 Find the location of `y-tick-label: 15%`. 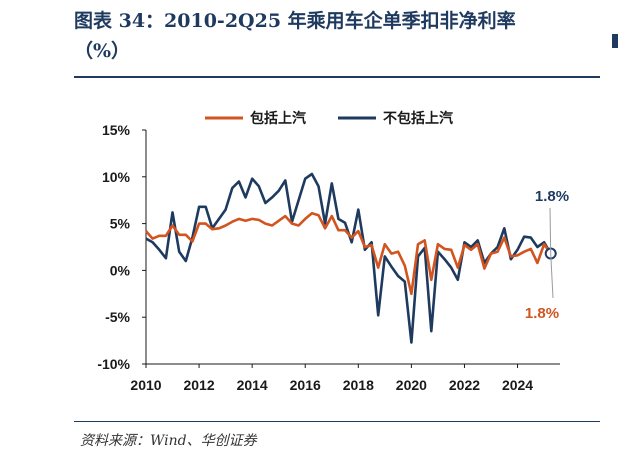

y-tick-label: 15% is located at coordinates (116, 130).